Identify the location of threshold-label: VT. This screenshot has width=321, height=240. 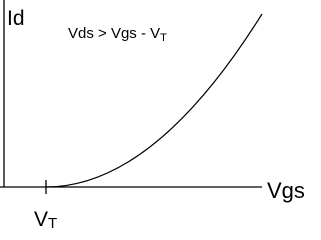
(45, 220).